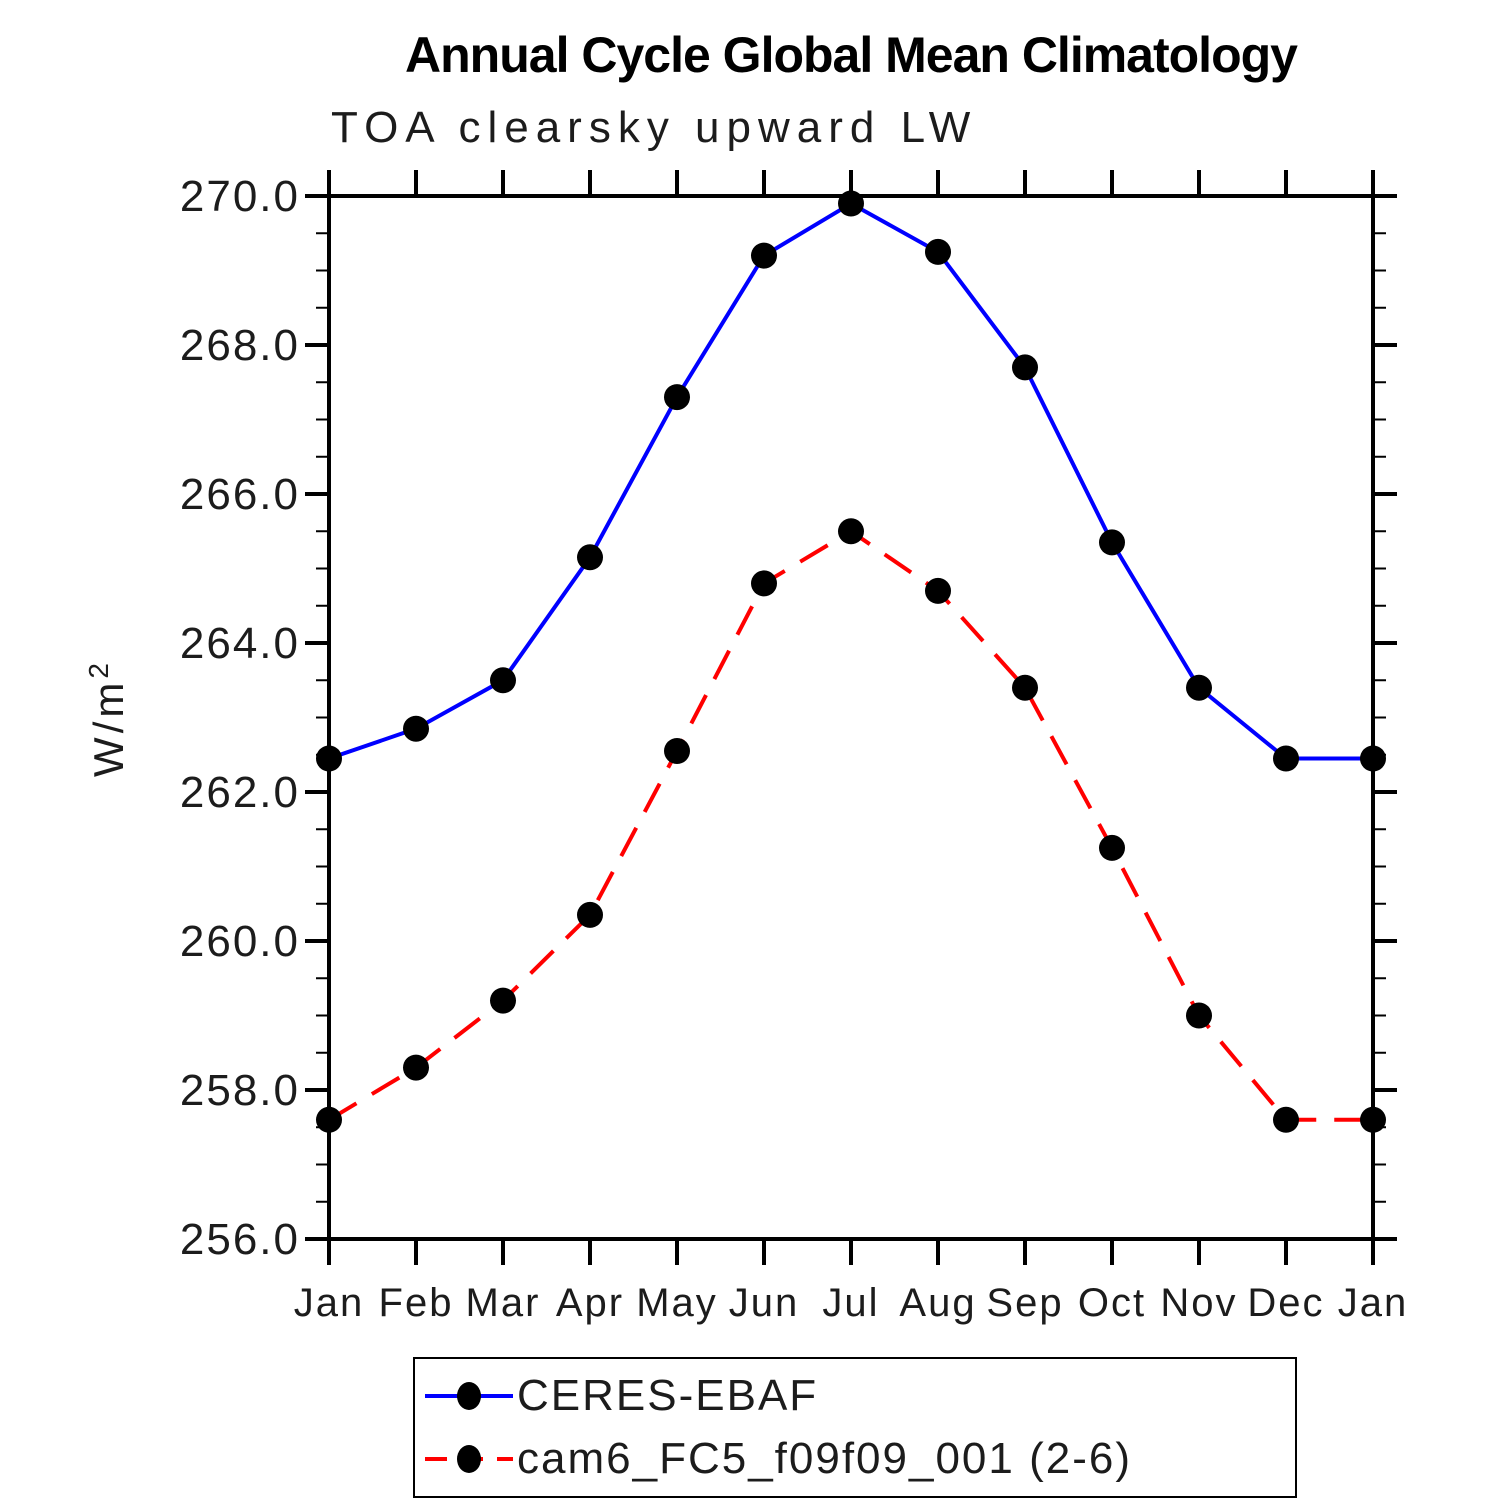  I want to click on x-tick-label: Oct, so click(1112, 1303).